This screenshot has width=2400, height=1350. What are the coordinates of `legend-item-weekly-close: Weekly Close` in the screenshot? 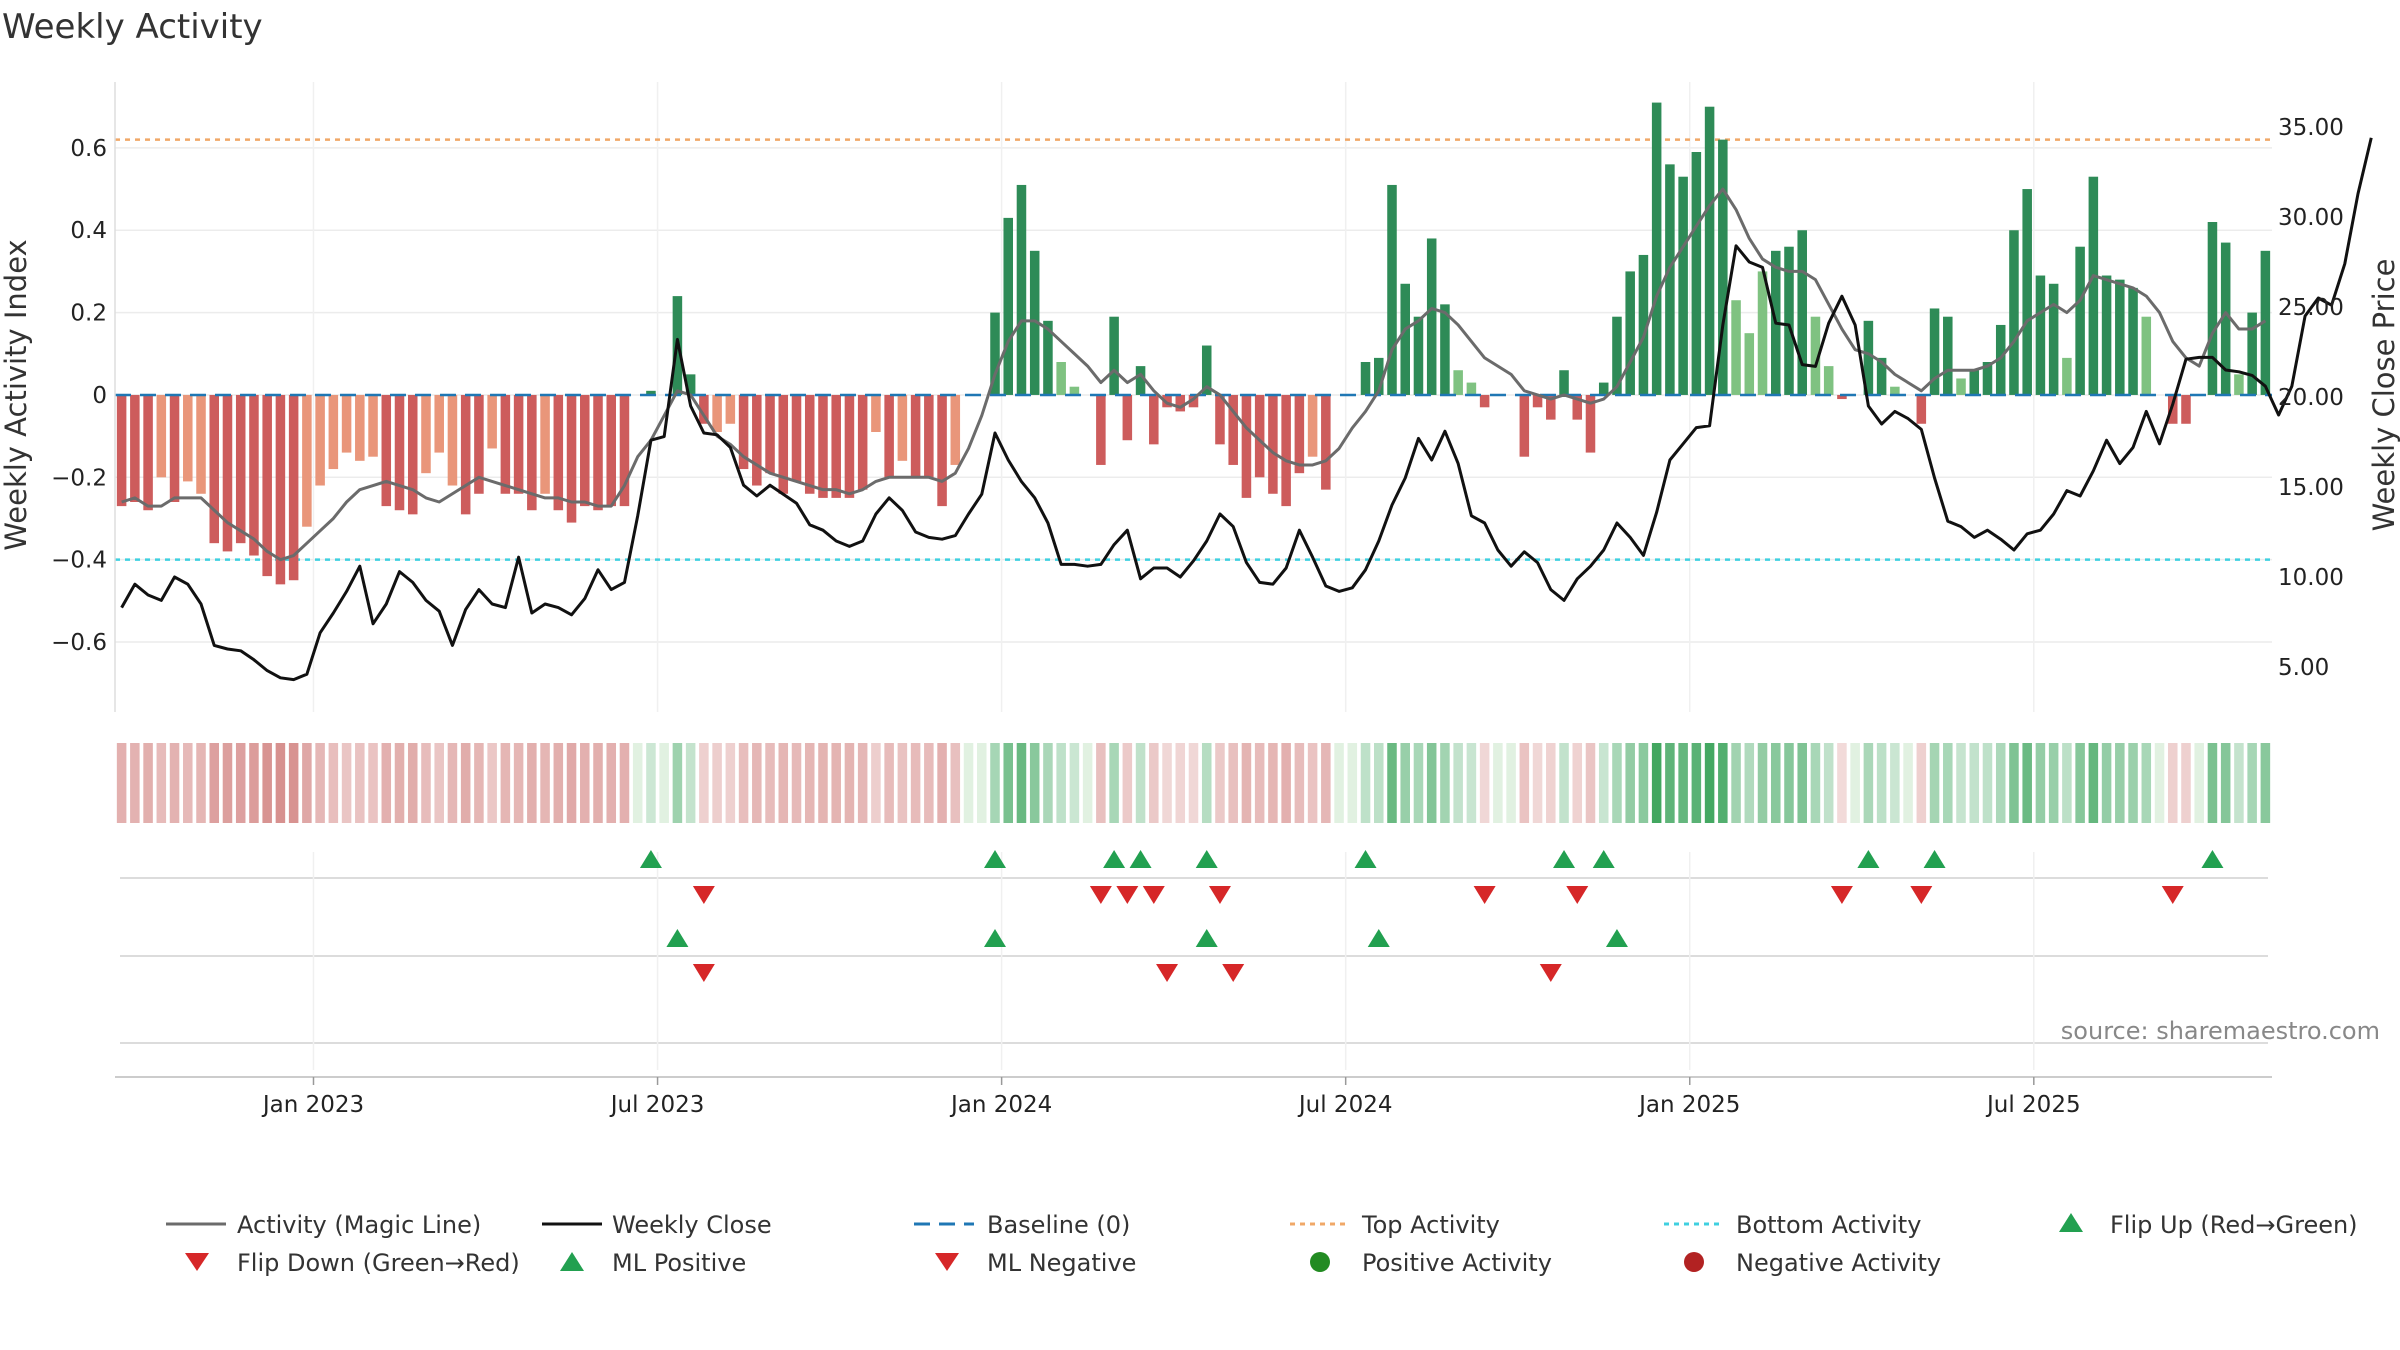 It's located at (657, 1225).